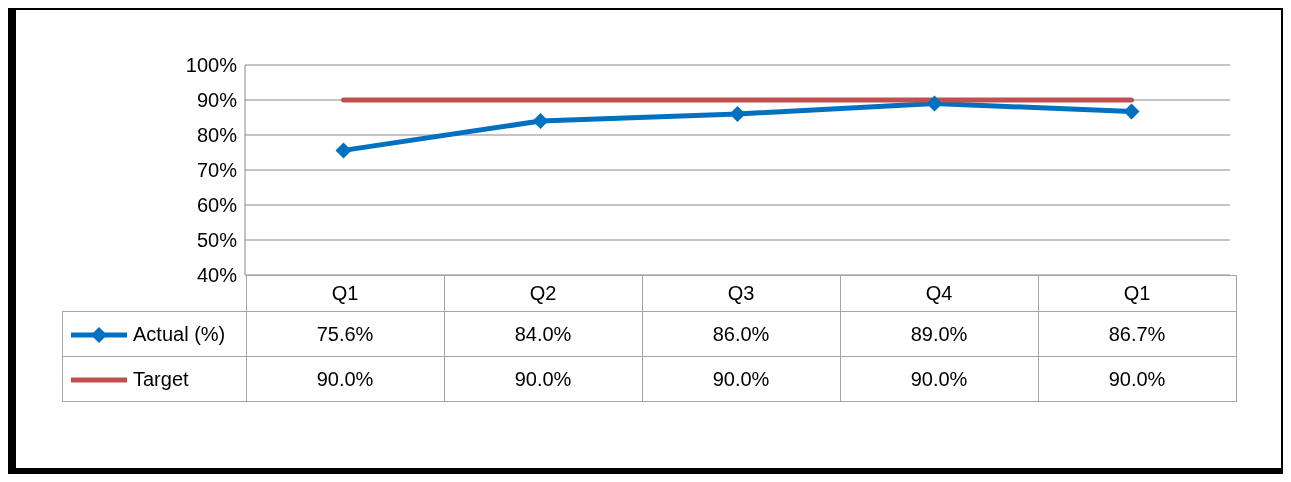 The height and width of the screenshot is (482, 1291). I want to click on data-label: 89.0%, so click(939, 334).